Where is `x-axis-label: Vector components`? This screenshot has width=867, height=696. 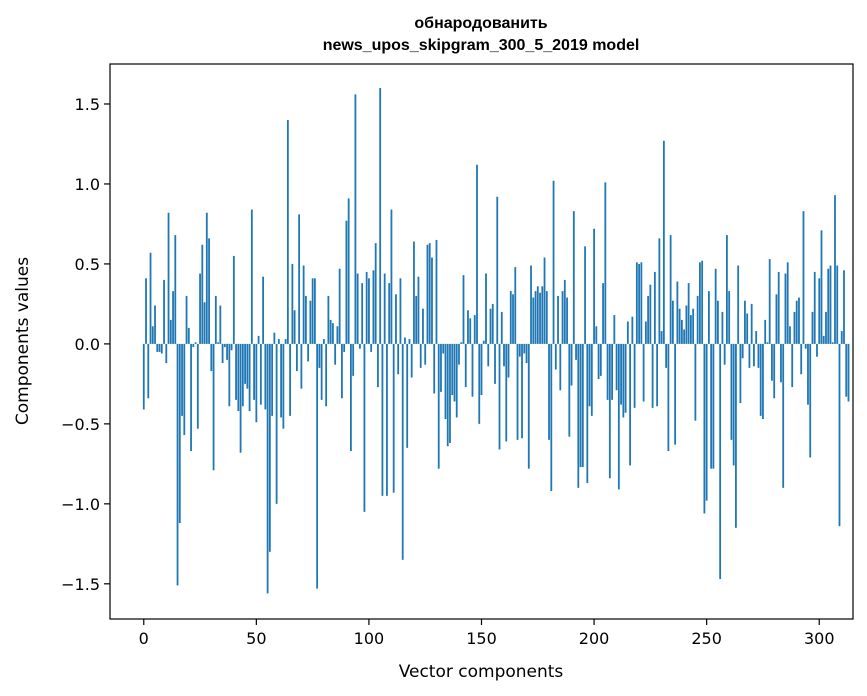
x-axis-label: Vector components is located at coordinates (481, 672).